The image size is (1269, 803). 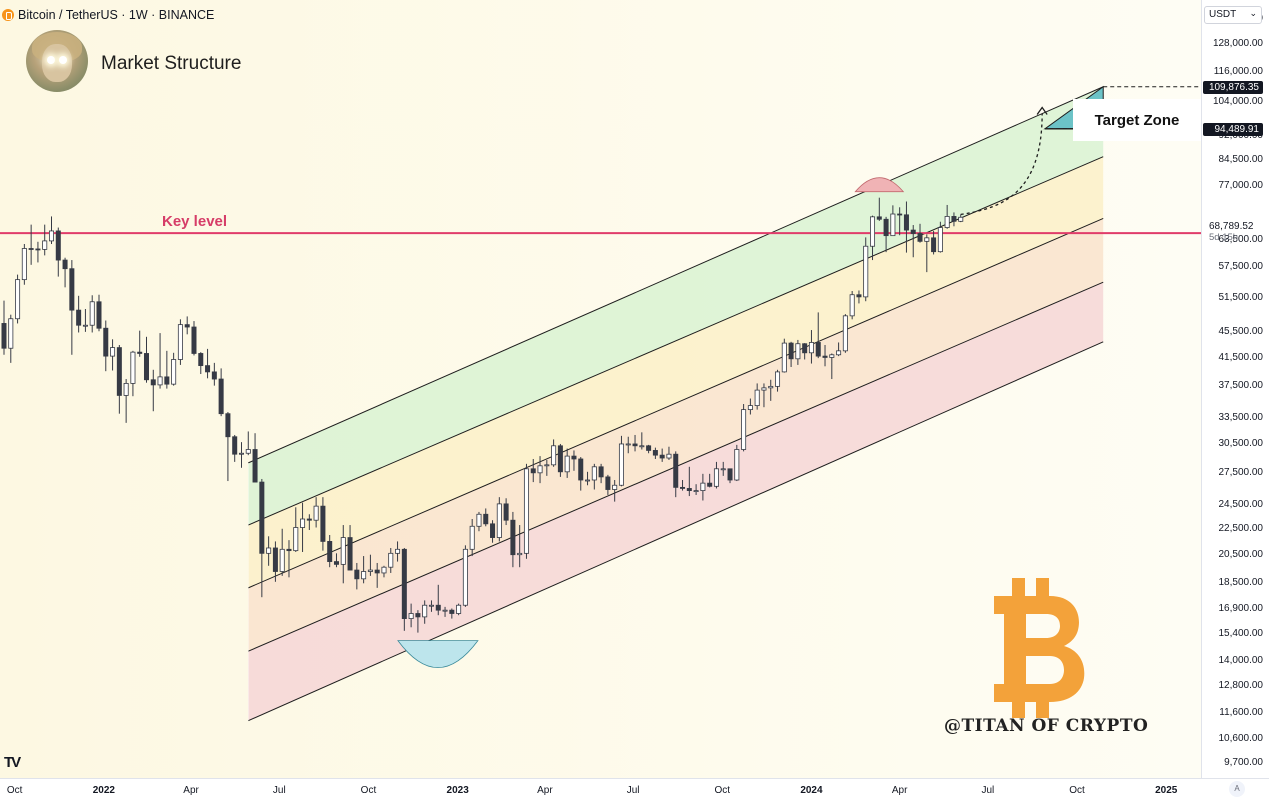 I want to click on price-axis-label: 9,700.00, so click(x=1243, y=763).